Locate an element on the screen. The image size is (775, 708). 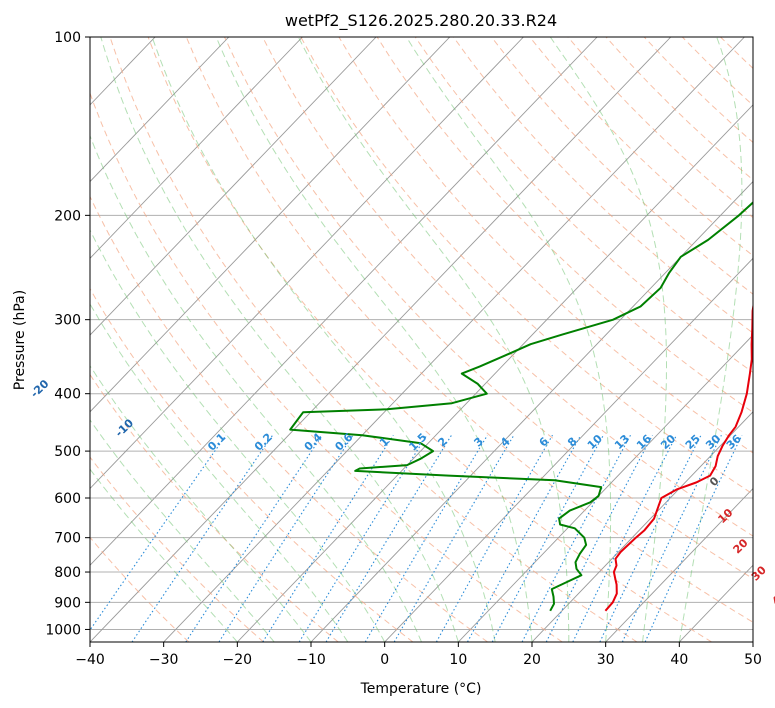
y-tick-label: 100 is located at coordinates (67, 38).